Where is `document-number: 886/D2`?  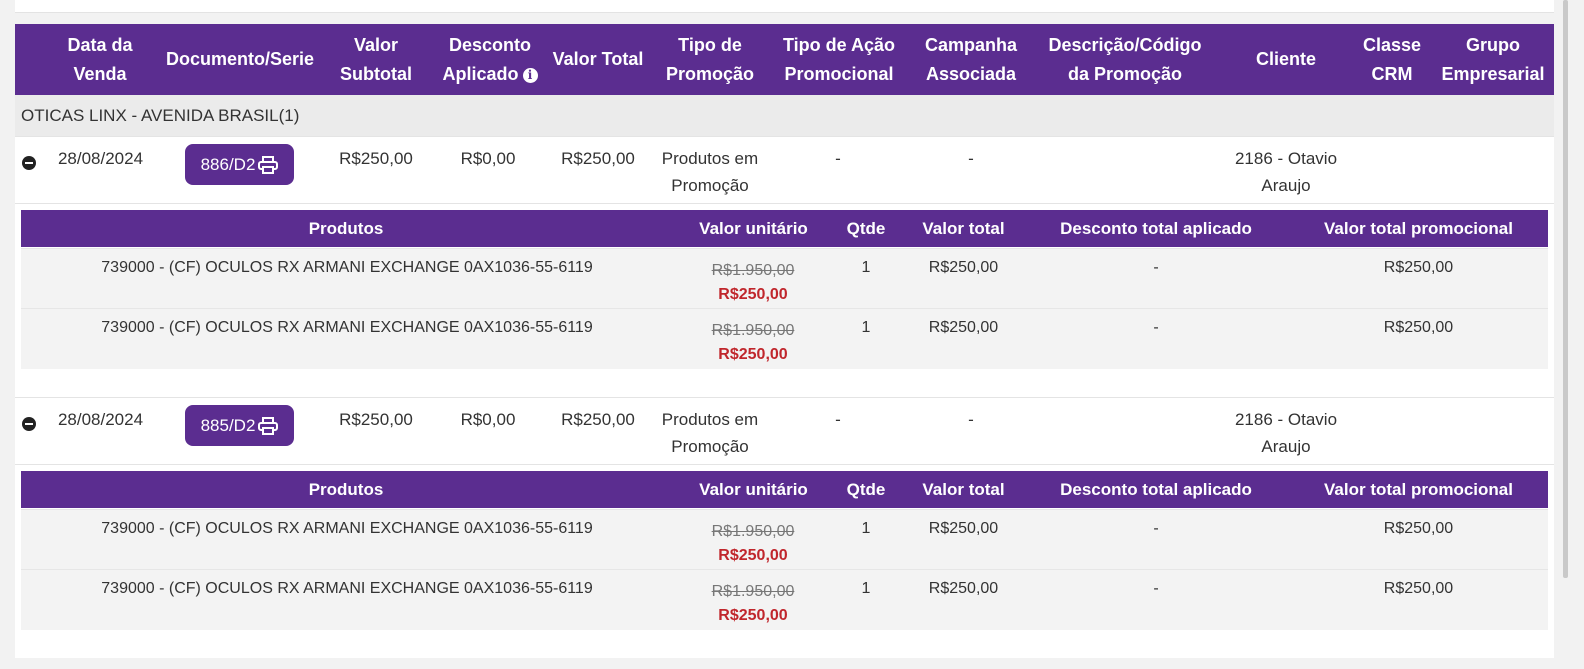
document-number: 886/D2 is located at coordinates (228, 164).